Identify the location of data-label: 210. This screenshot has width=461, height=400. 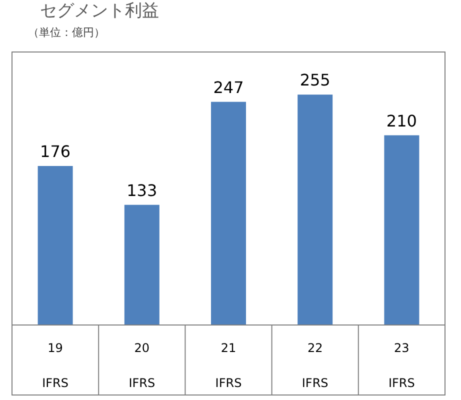
(401, 120).